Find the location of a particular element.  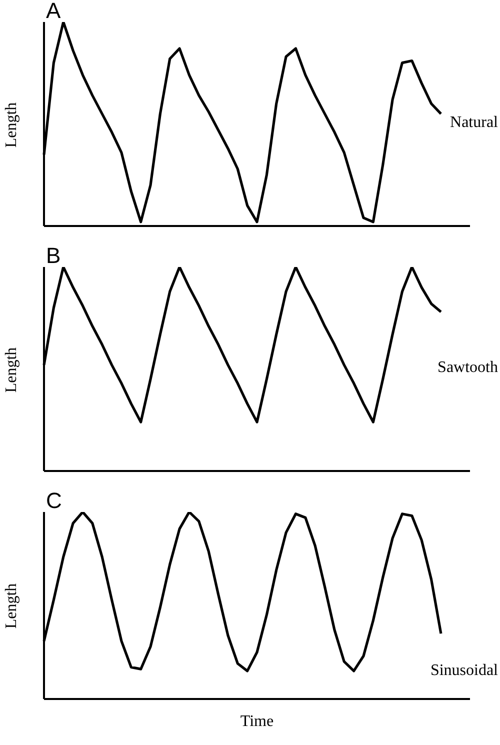

annotation: Natural is located at coordinates (474, 123).